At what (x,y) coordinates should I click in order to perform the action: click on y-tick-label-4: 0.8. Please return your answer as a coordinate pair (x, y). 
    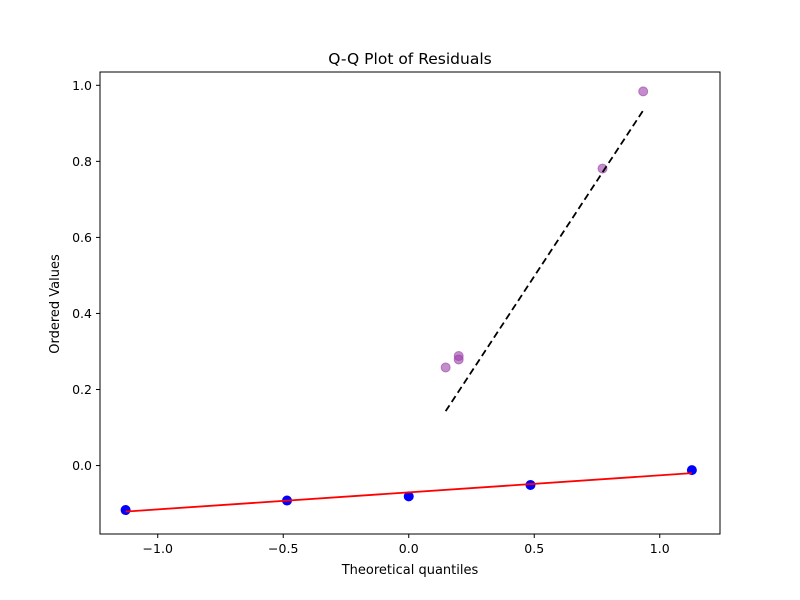
    Looking at the image, I should click on (82, 161).